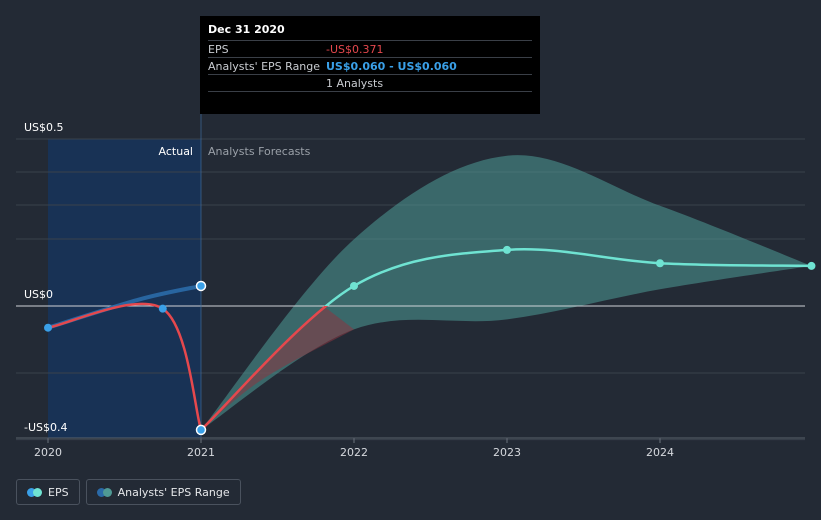  What do you see at coordinates (58, 492) in the screenshot?
I see `legend-eps-label: EPS` at bounding box center [58, 492].